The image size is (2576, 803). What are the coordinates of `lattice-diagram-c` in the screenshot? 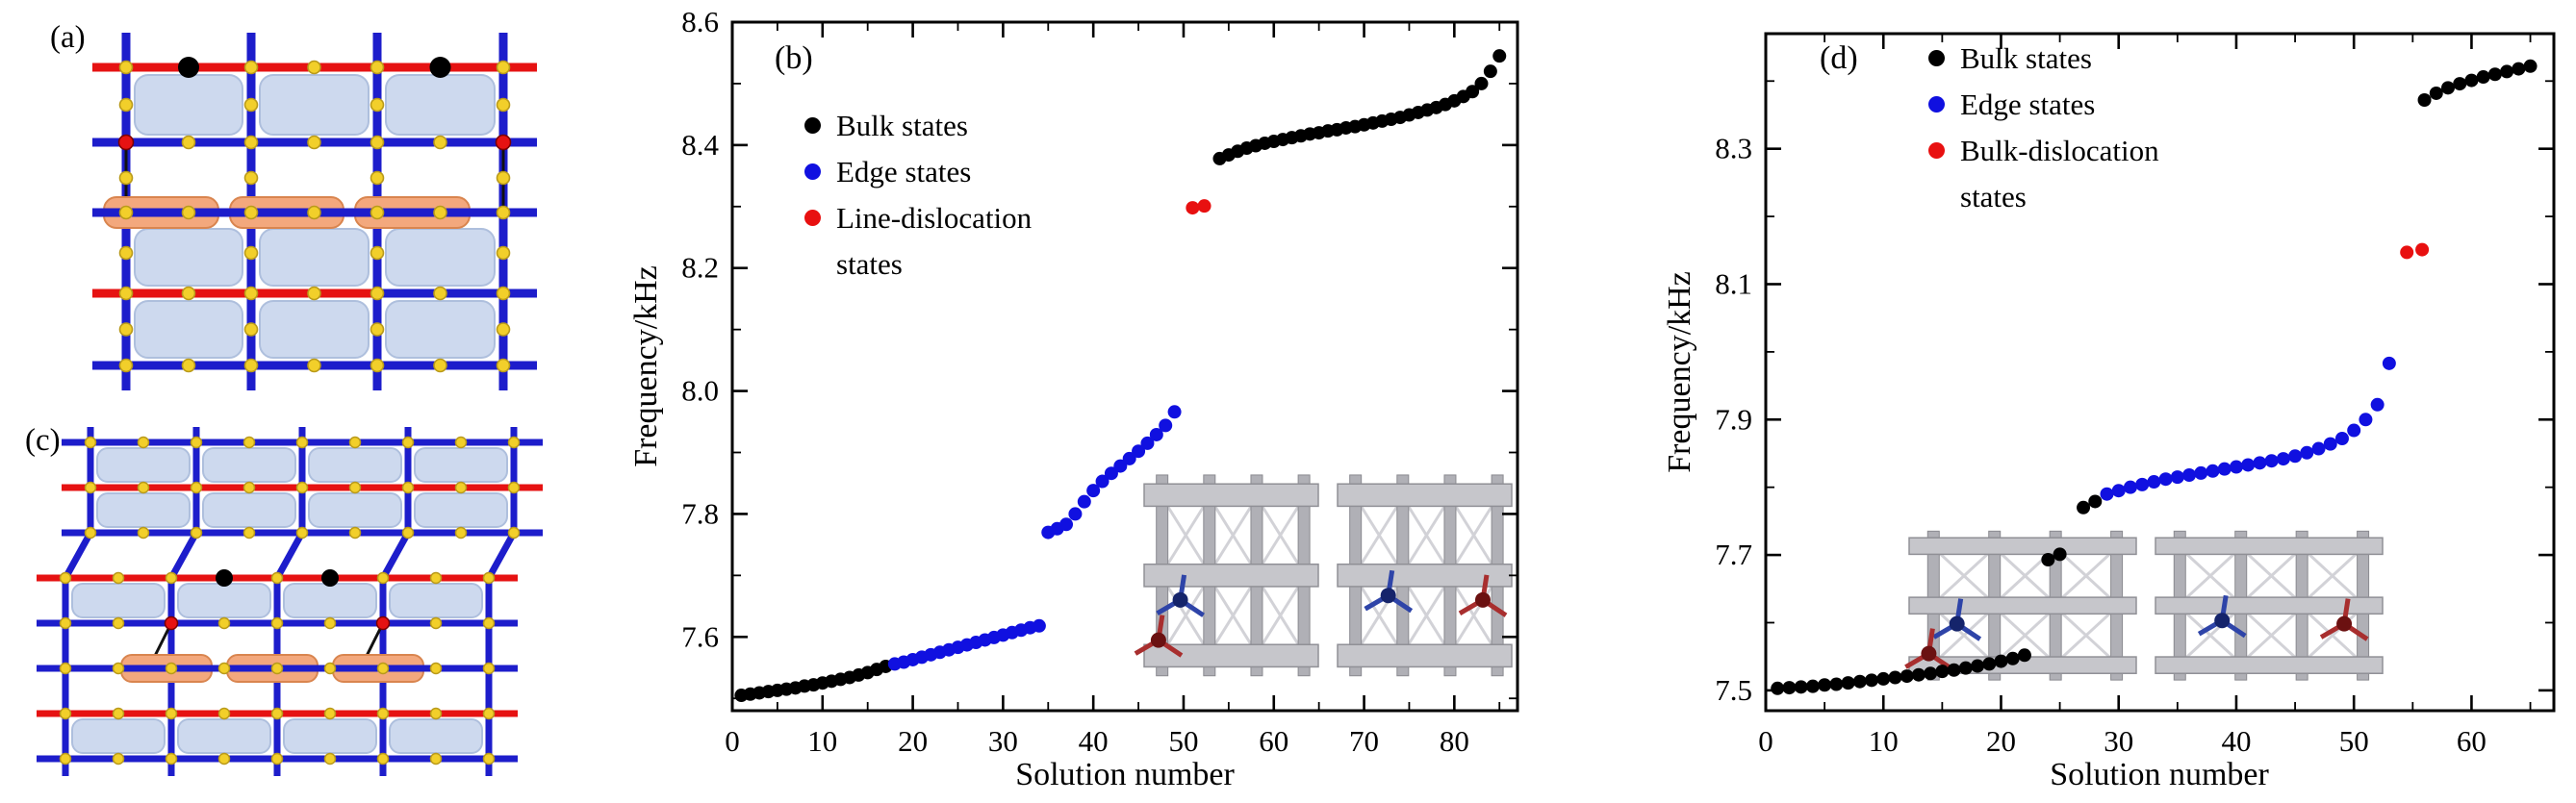 It's located at (290, 601).